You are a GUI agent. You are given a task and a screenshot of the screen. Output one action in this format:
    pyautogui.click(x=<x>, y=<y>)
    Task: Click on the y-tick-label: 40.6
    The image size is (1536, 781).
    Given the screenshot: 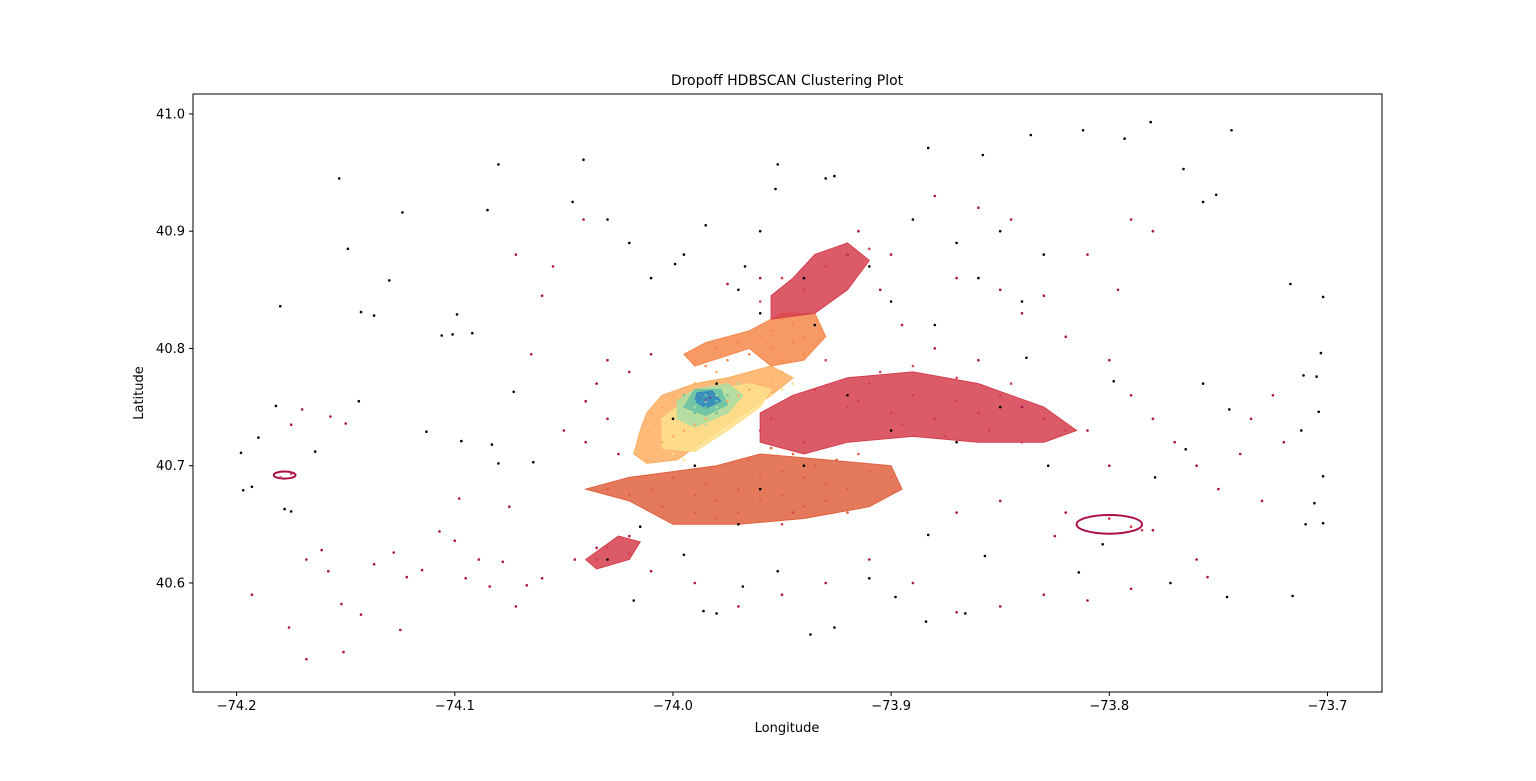 What is the action you would take?
    pyautogui.click(x=170, y=583)
    